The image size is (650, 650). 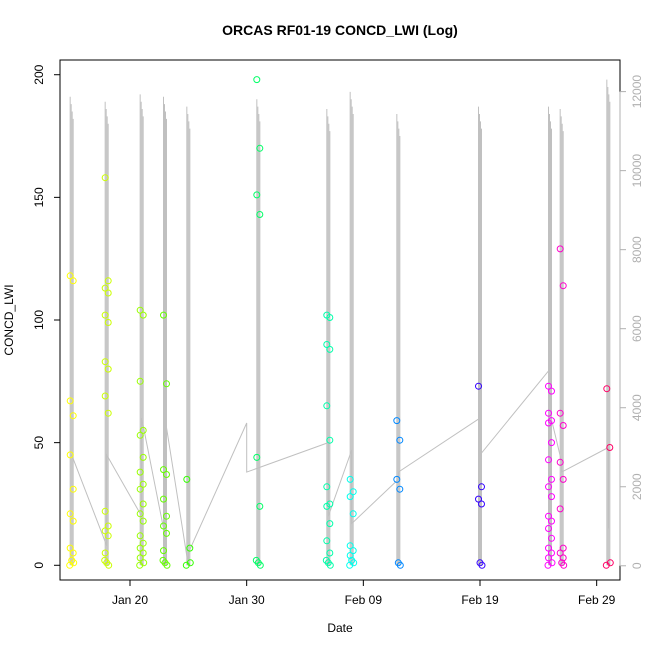 What do you see at coordinates (9, 319) in the screenshot?
I see `y-axis-label: CONCD_LWI` at bounding box center [9, 319].